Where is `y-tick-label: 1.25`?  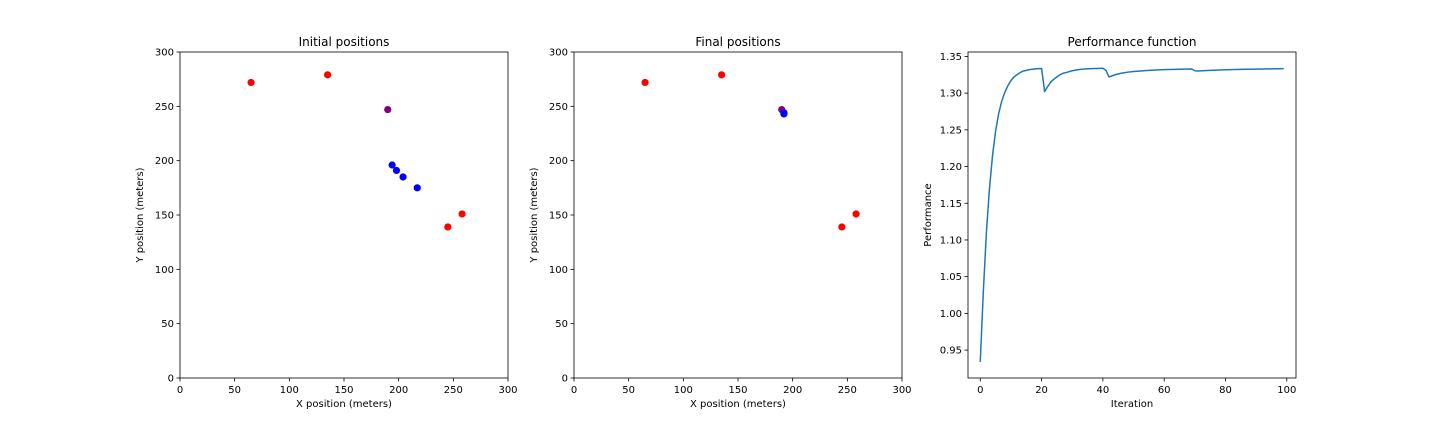
y-tick-label: 1.25 is located at coordinates (951, 130).